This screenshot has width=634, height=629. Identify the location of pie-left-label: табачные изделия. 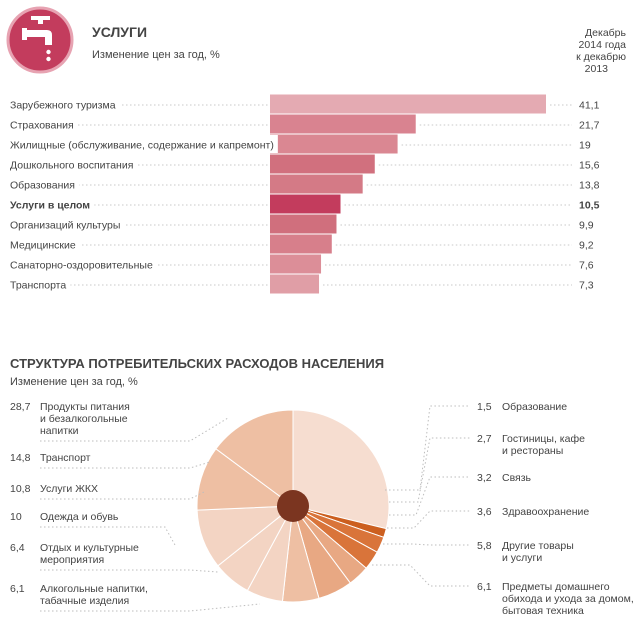
(84, 601).